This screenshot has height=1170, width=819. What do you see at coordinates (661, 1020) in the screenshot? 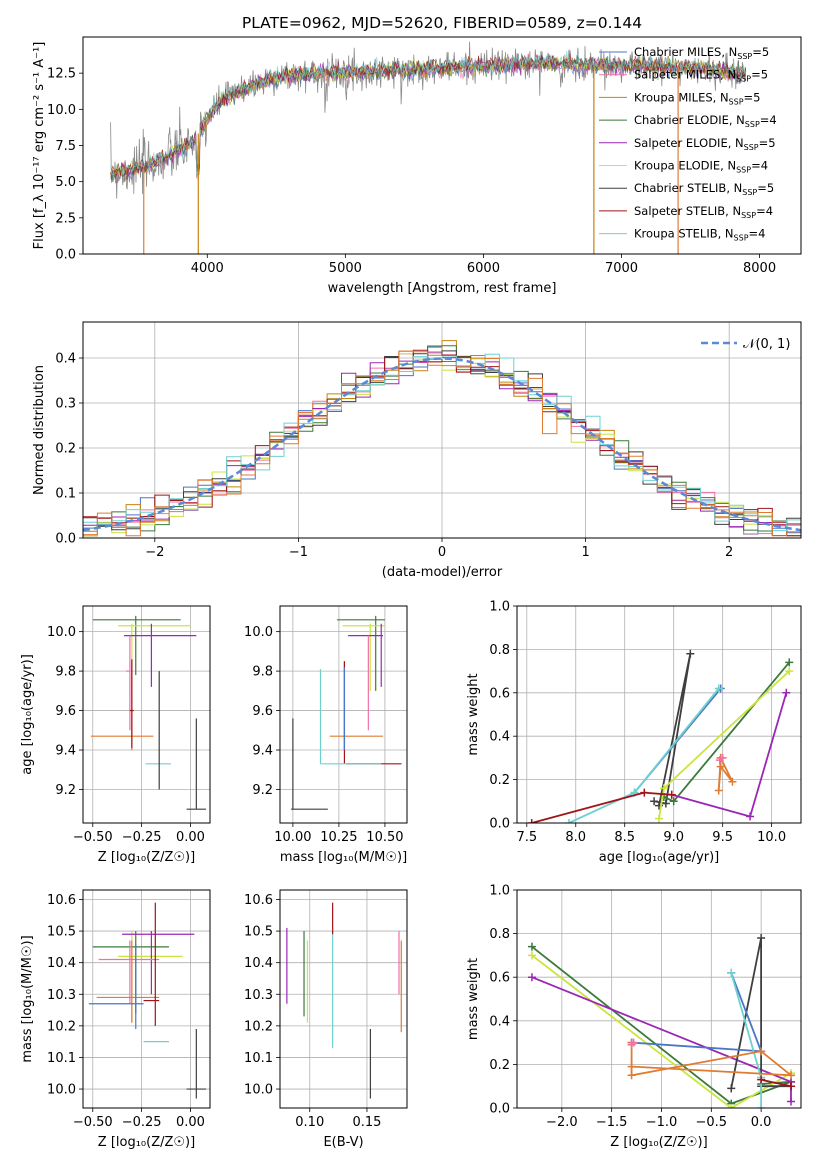
I see `plot-area-weight_vs_Z` at bounding box center [661, 1020].